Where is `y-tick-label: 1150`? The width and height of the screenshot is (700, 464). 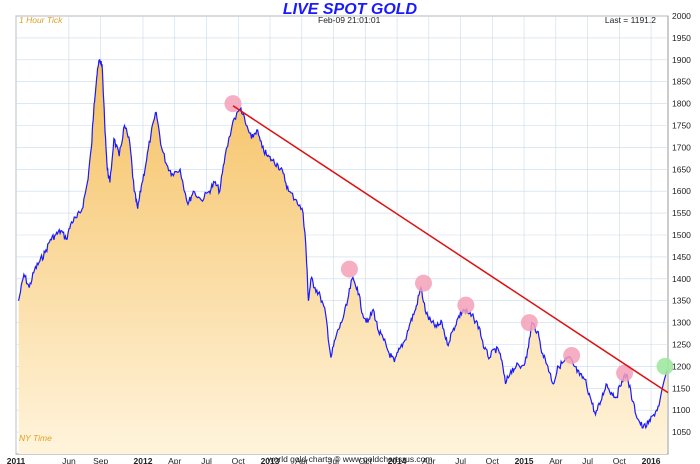
y-tick-label: 1150 is located at coordinates (681, 388).